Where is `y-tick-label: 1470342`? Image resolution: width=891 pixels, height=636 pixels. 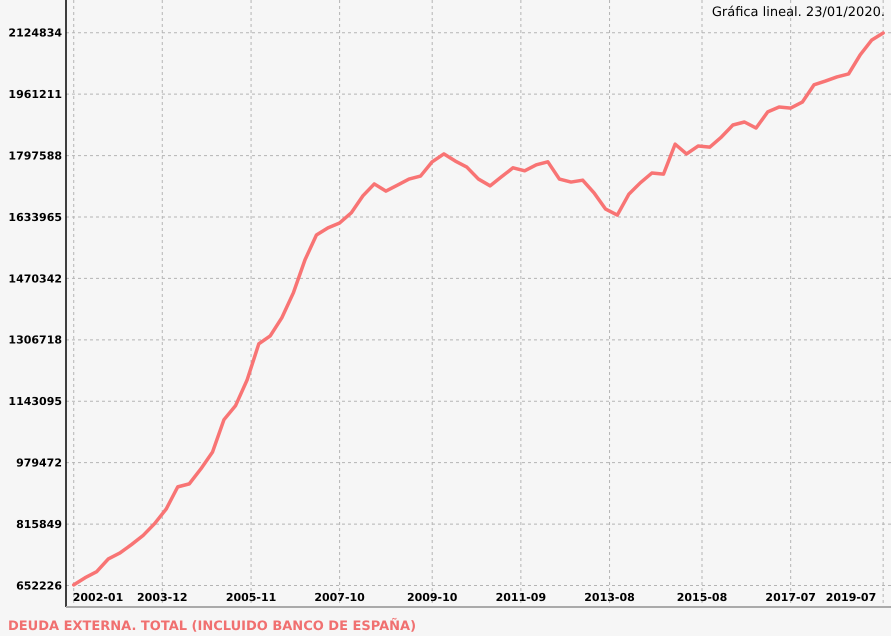 y-tick-label: 1470342 is located at coordinates (35, 279).